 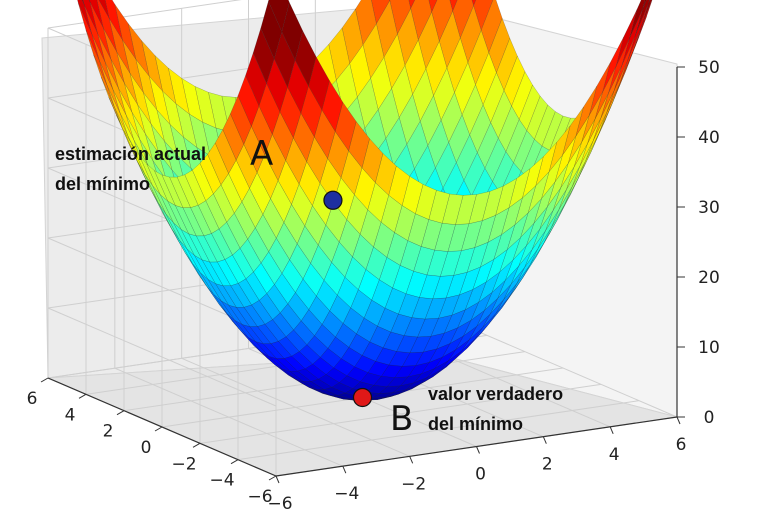 I want to click on x-tick-label: −6, so click(x=279, y=504).